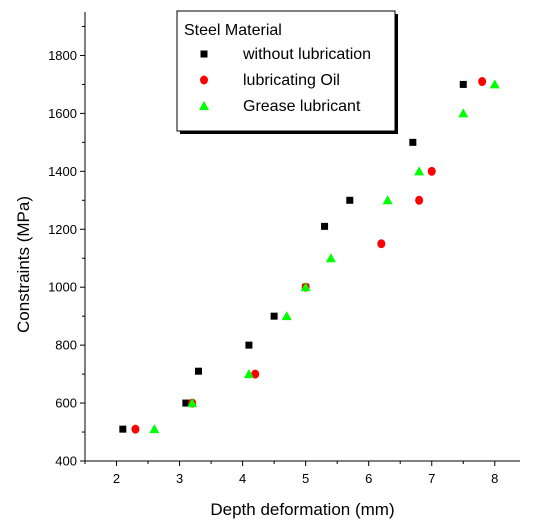 The height and width of the screenshot is (526, 533). Describe the element at coordinates (291, 80) in the screenshot. I see `legend-label: lubricating Oil` at that location.